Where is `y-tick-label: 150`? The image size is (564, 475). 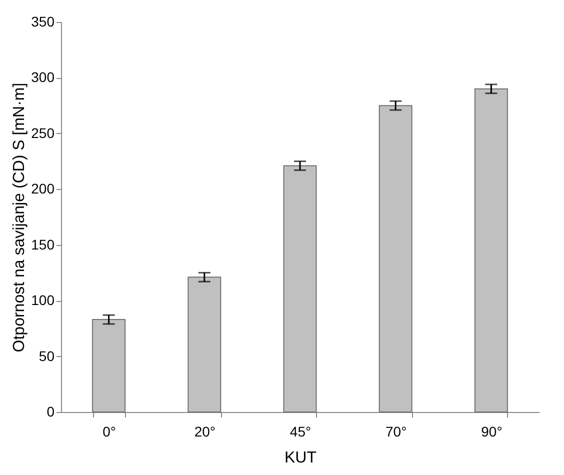 y-tick-label: 150 is located at coordinates (43, 244).